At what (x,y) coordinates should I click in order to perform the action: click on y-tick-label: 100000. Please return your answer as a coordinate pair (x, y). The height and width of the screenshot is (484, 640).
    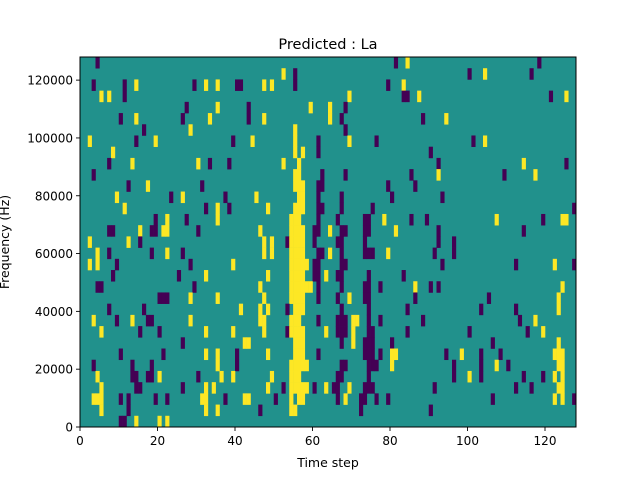
    Looking at the image, I should click on (50, 138).